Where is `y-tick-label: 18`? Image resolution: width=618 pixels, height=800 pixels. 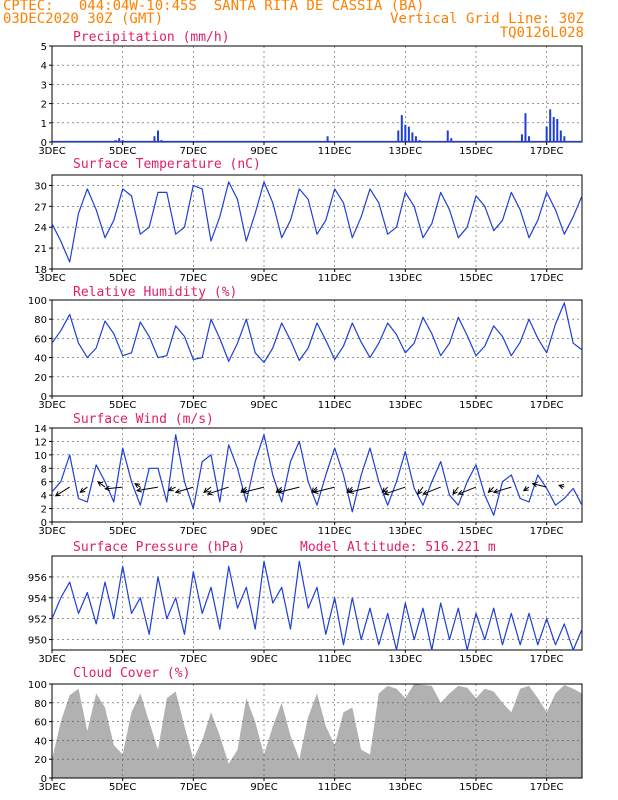
y-tick-label: 18 is located at coordinates (40, 270).